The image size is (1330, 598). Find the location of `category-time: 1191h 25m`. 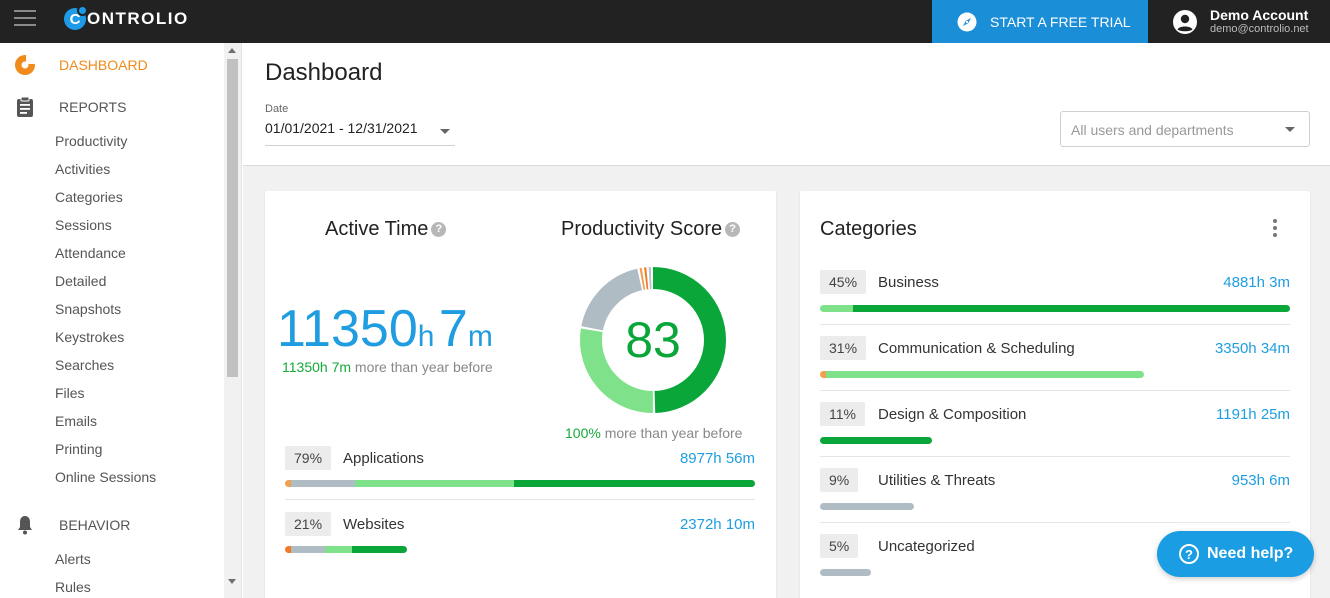

category-time: 1191h 25m is located at coordinates (1253, 414).